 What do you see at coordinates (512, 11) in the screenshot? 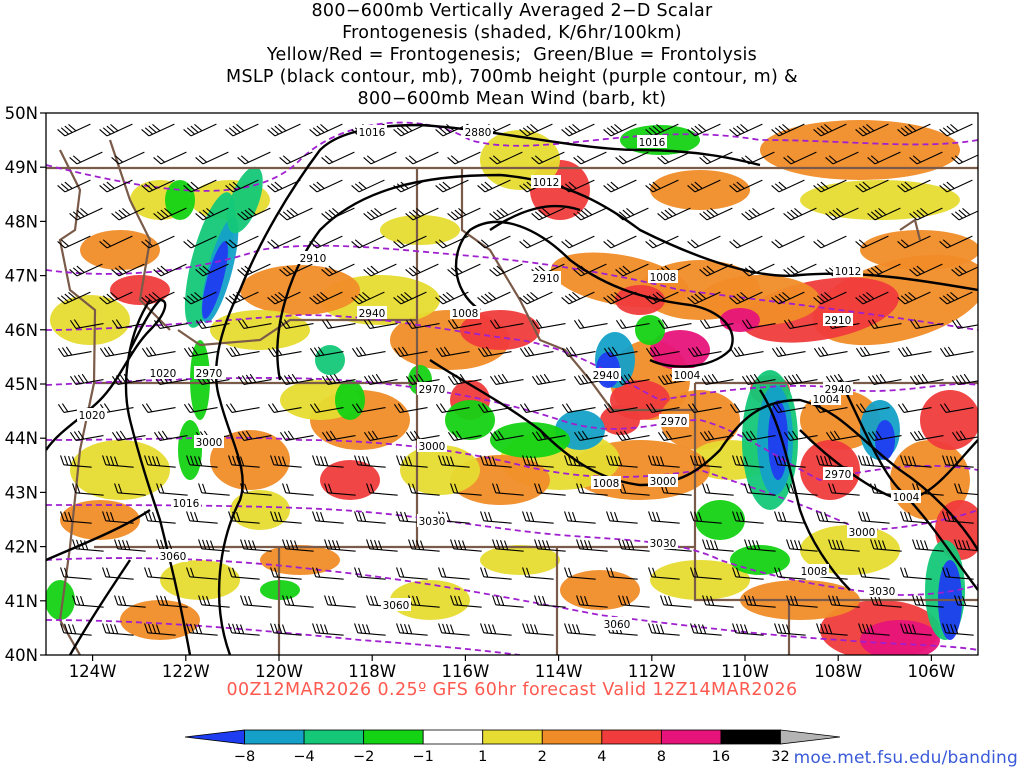
I see `title-line-1: 800−600mb Vertically Averaged 2−D Scalar` at bounding box center [512, 11].